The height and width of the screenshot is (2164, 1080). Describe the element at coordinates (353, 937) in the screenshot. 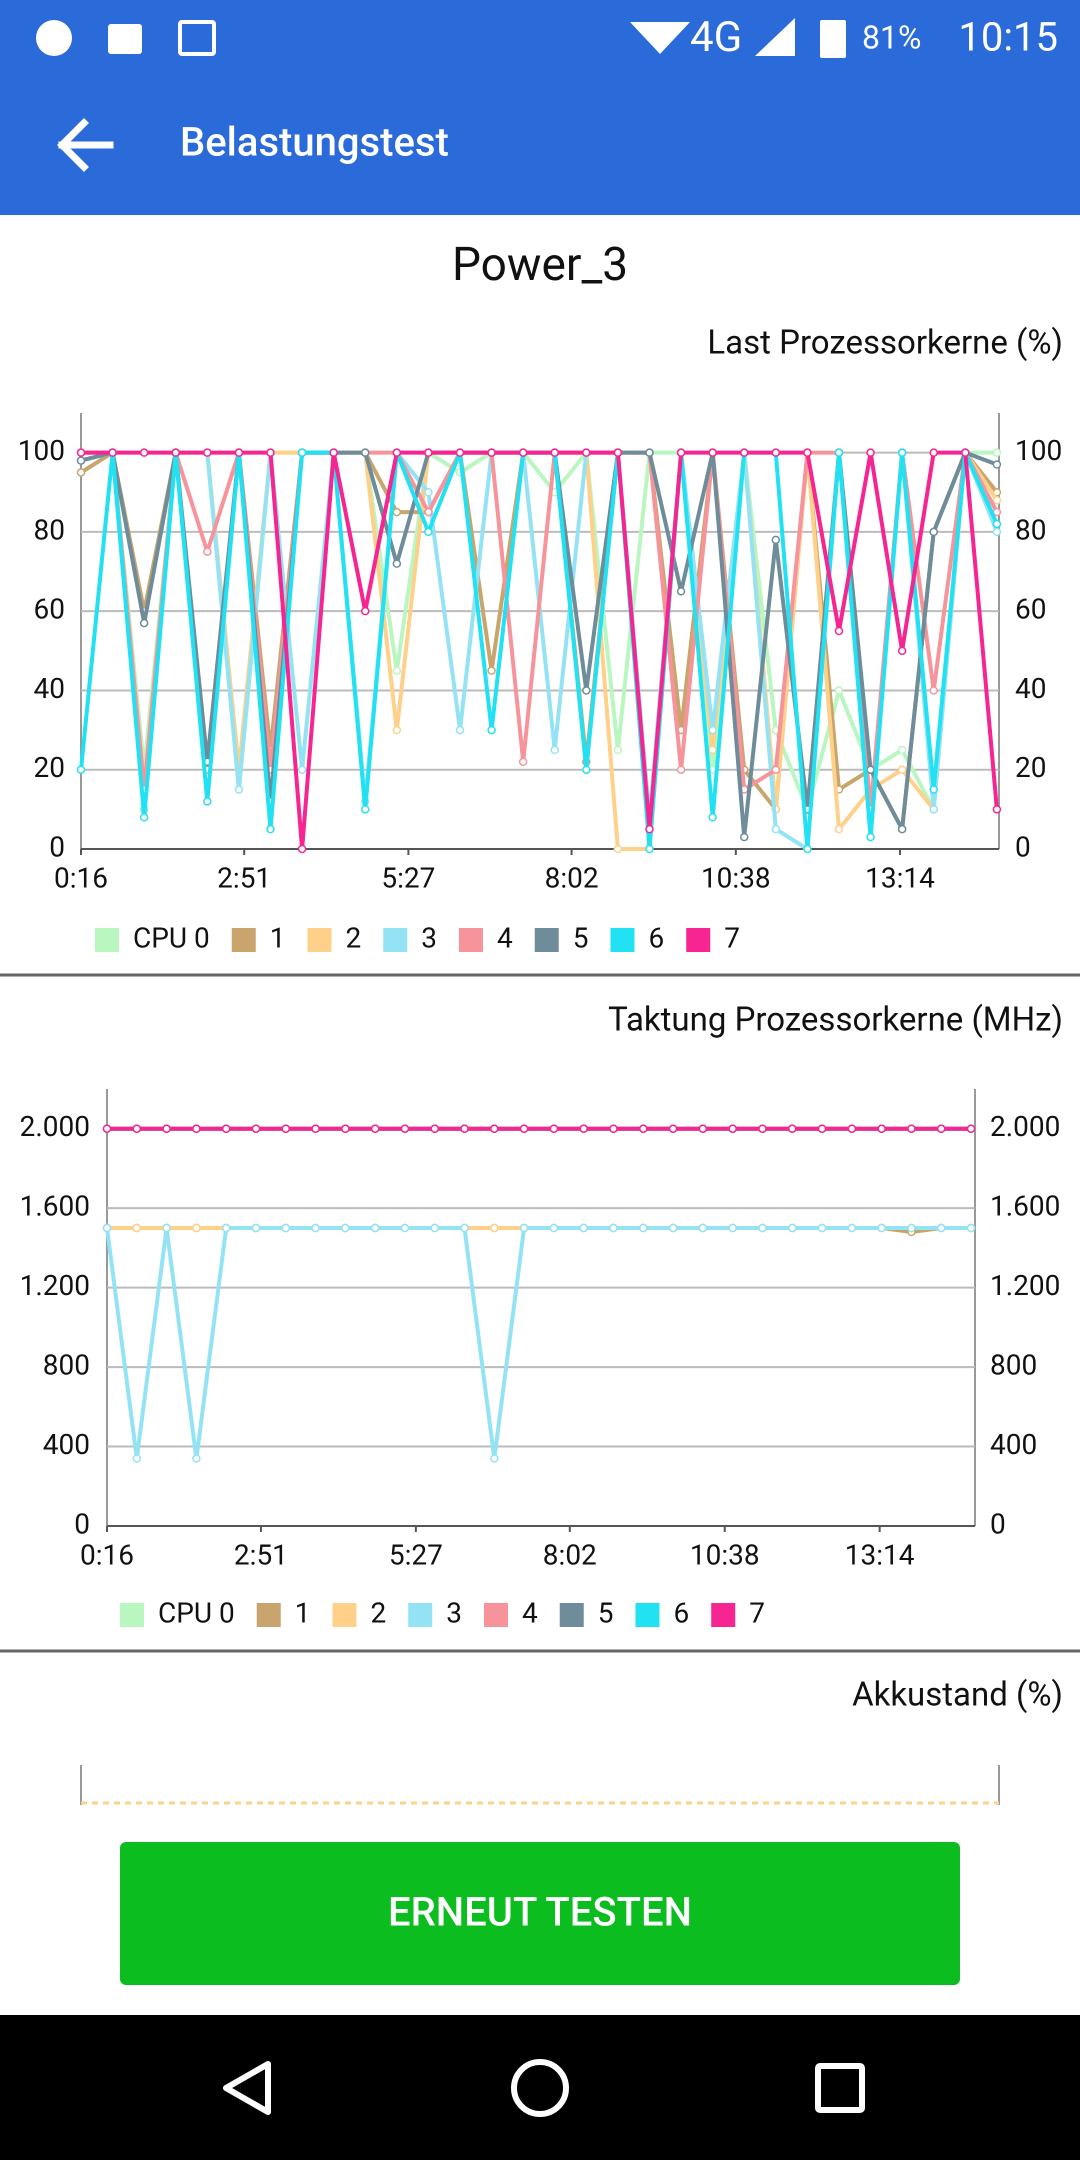

I see `legend-label: 2` at that location.